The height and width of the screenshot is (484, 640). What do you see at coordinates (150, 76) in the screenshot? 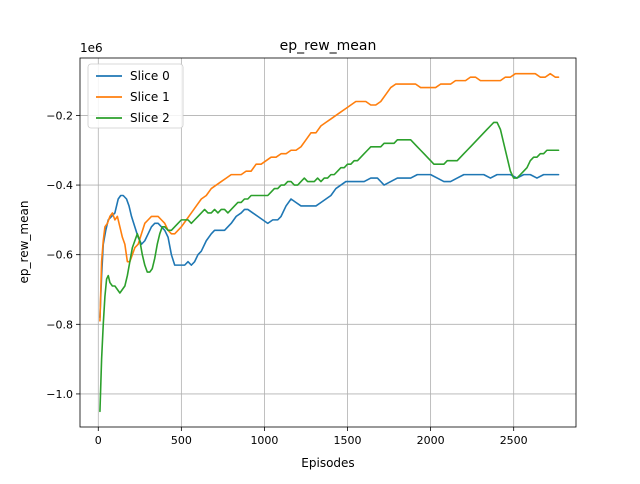
I see `legend-label: Slice 0` at bounding box center [150, 76].